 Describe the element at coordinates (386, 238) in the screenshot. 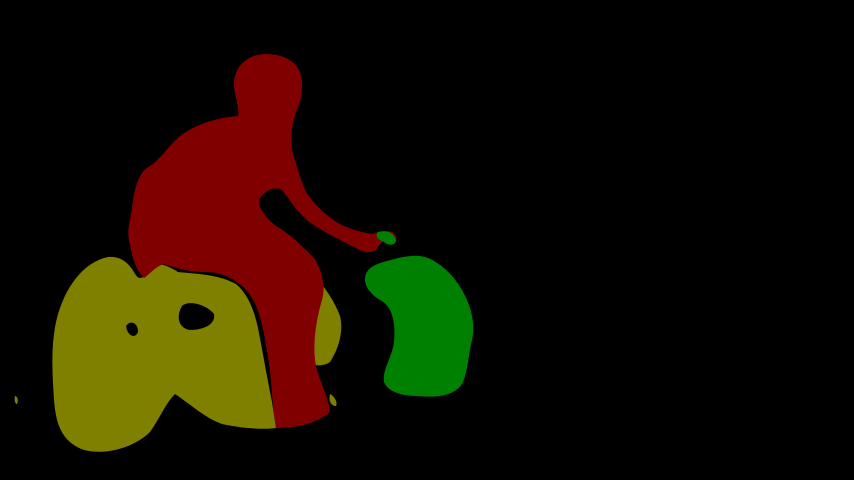

I see `plant-small-top` at that location.